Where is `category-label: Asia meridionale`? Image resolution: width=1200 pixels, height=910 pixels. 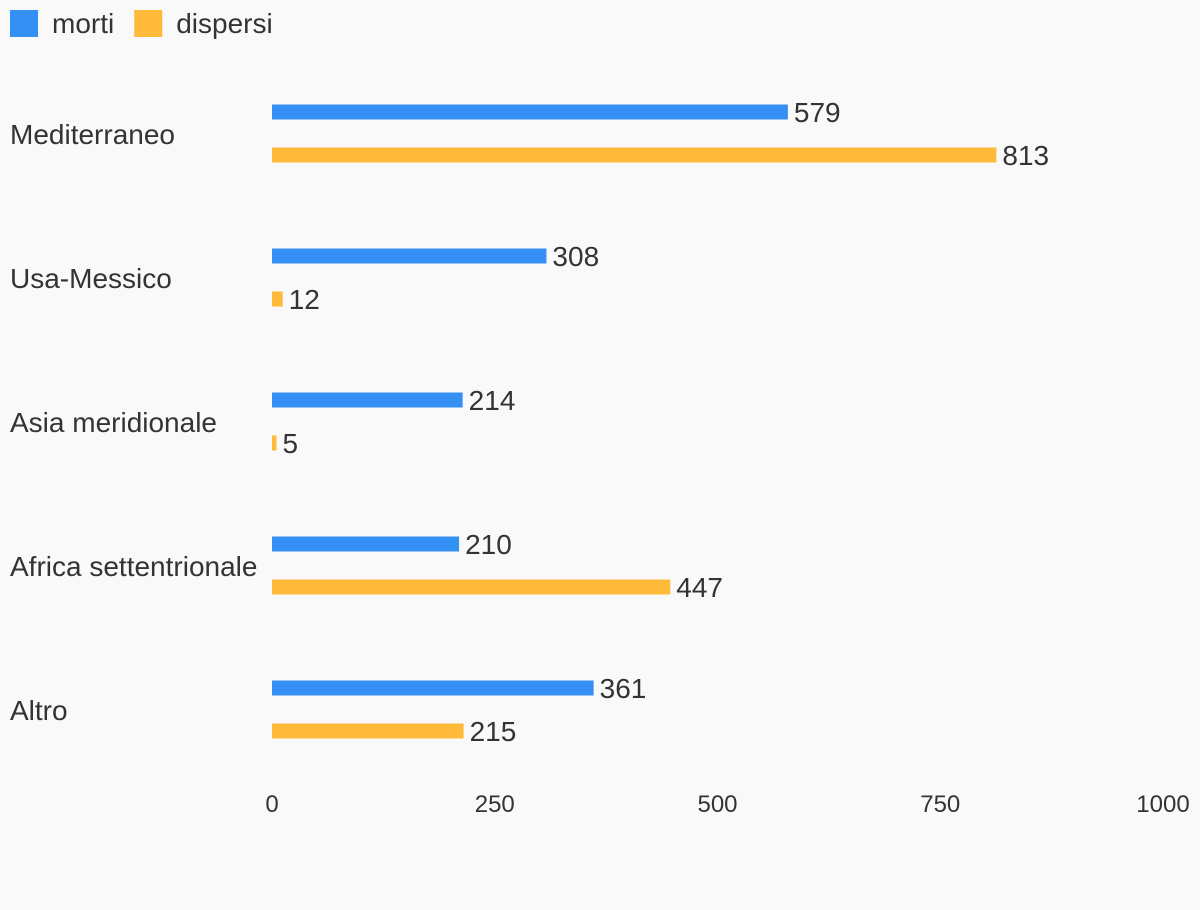 category-label: Asia meridionale is located at coordinates (113, 422).